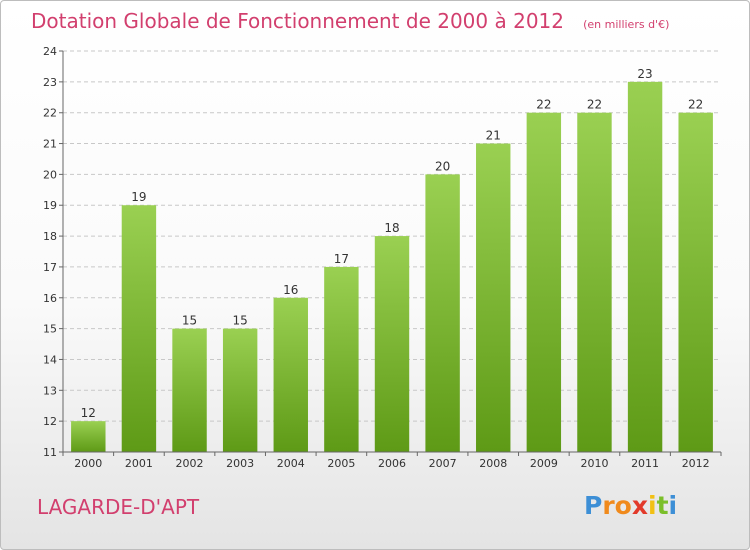 The width and height of the screenshot is (750, 550). Describe the element at coordinates (645, 266) in the screenshot. I see `bar-2011` at that location.